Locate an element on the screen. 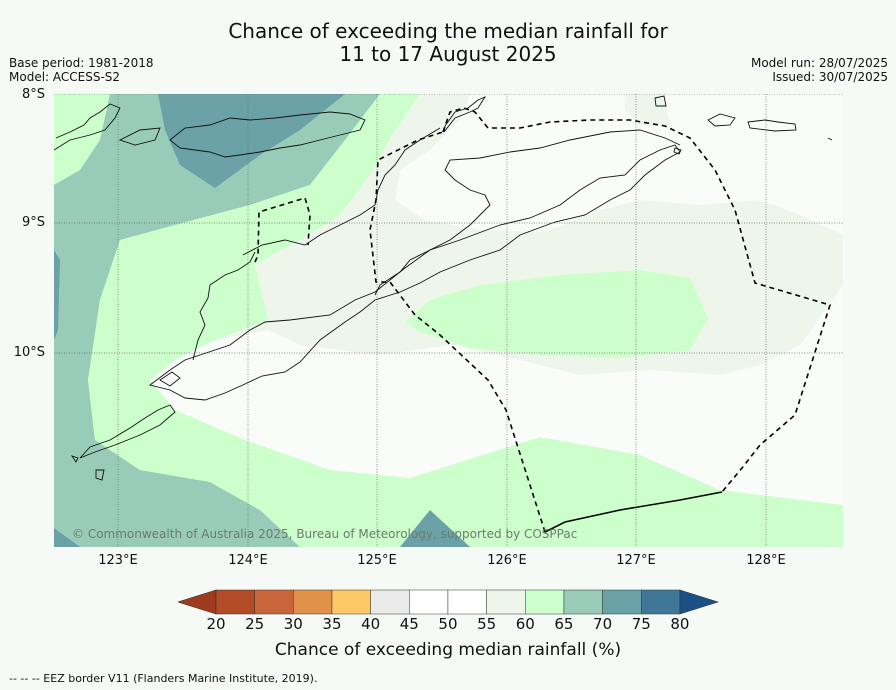  base-period: Base period: 1981-2018 is located at coordinates (81, 63).